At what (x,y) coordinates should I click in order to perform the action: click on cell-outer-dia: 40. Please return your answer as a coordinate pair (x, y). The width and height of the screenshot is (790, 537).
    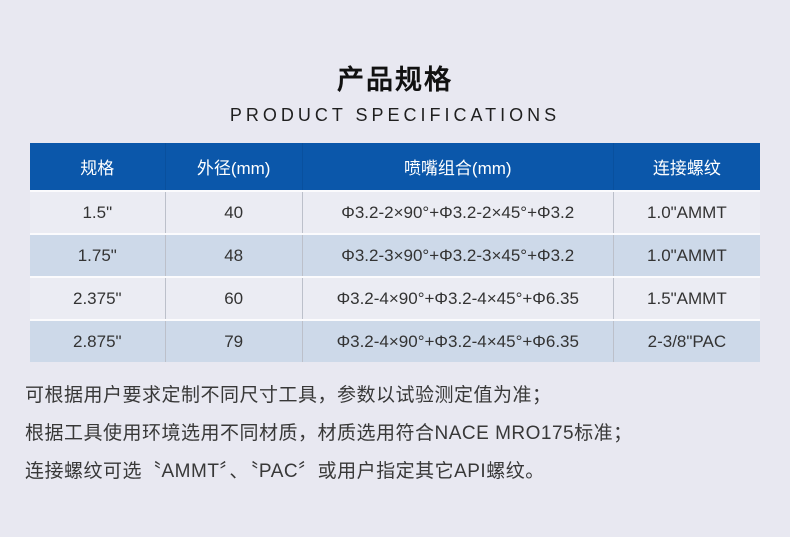
    Looking at the image, I should click on (234, 213).